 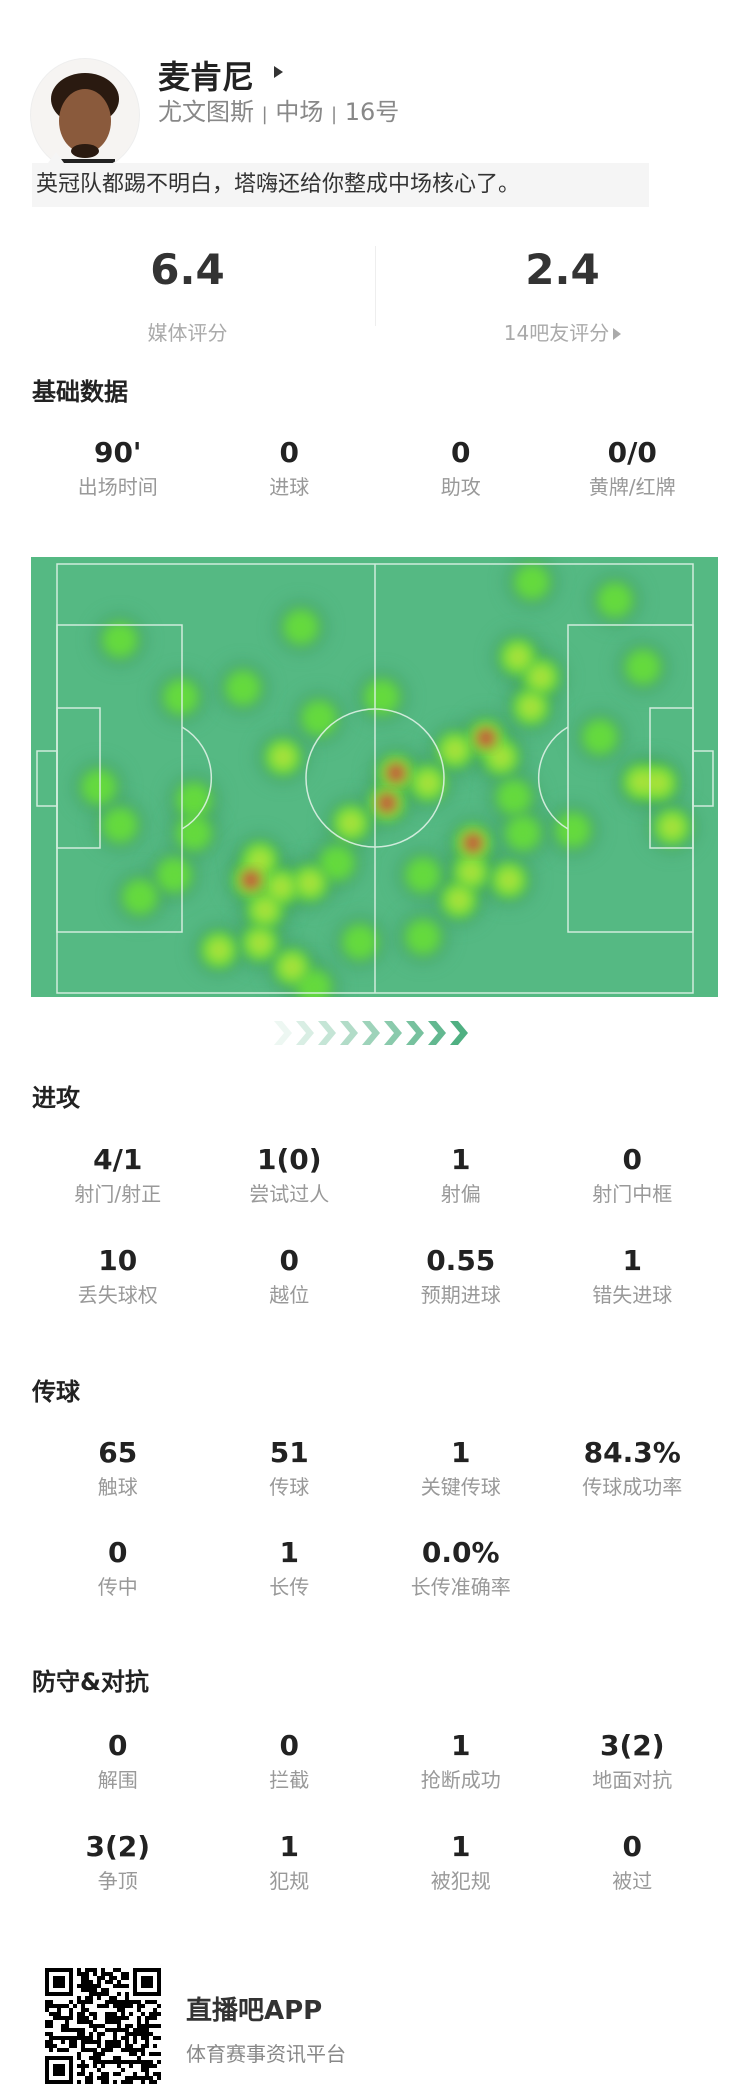 What do you see at coordinates (562, 295) in the screenshot?
I see `fan-rating: 2.4 14吧友评分` at bounding box center [562, 295].